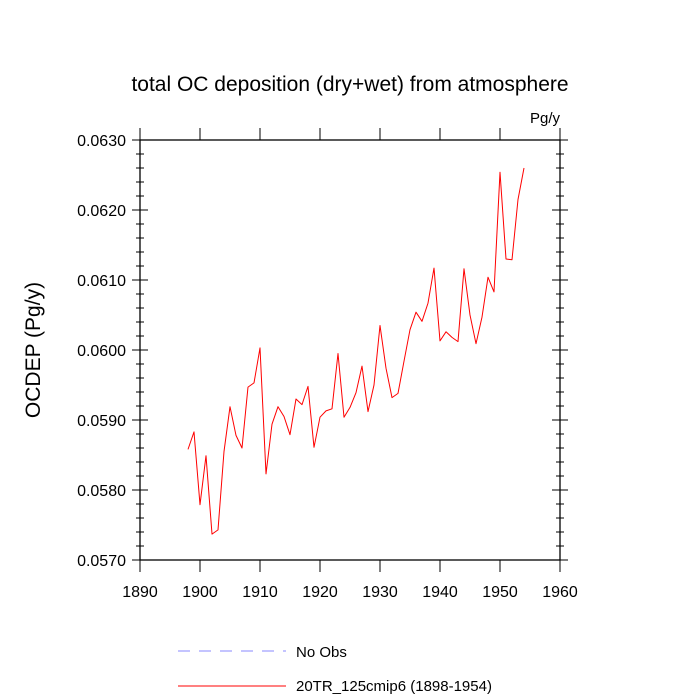 The image size is (700, 700). What do you see at coordinates (33, 350) in the screenshot?
I see `y-axis-label: OCDEP (Pg/y)` at bounding box center [33, 350].